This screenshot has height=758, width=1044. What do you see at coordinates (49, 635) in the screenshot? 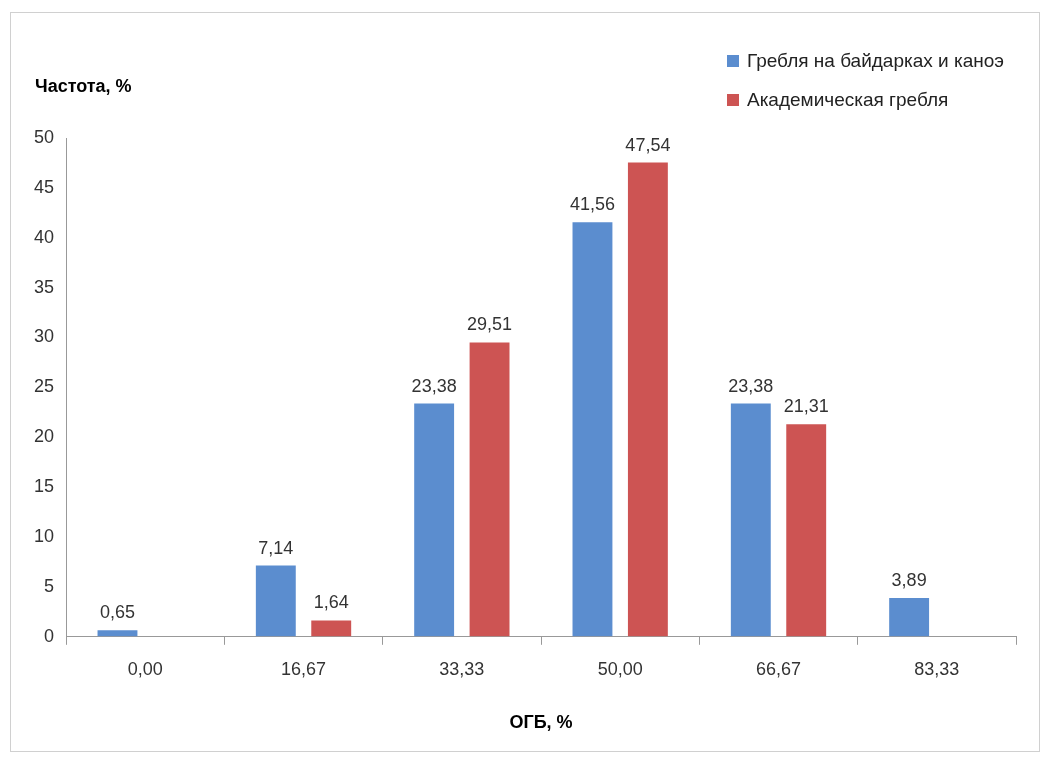
I see `y-tick-label: 0` at bounding box center [49, 635].